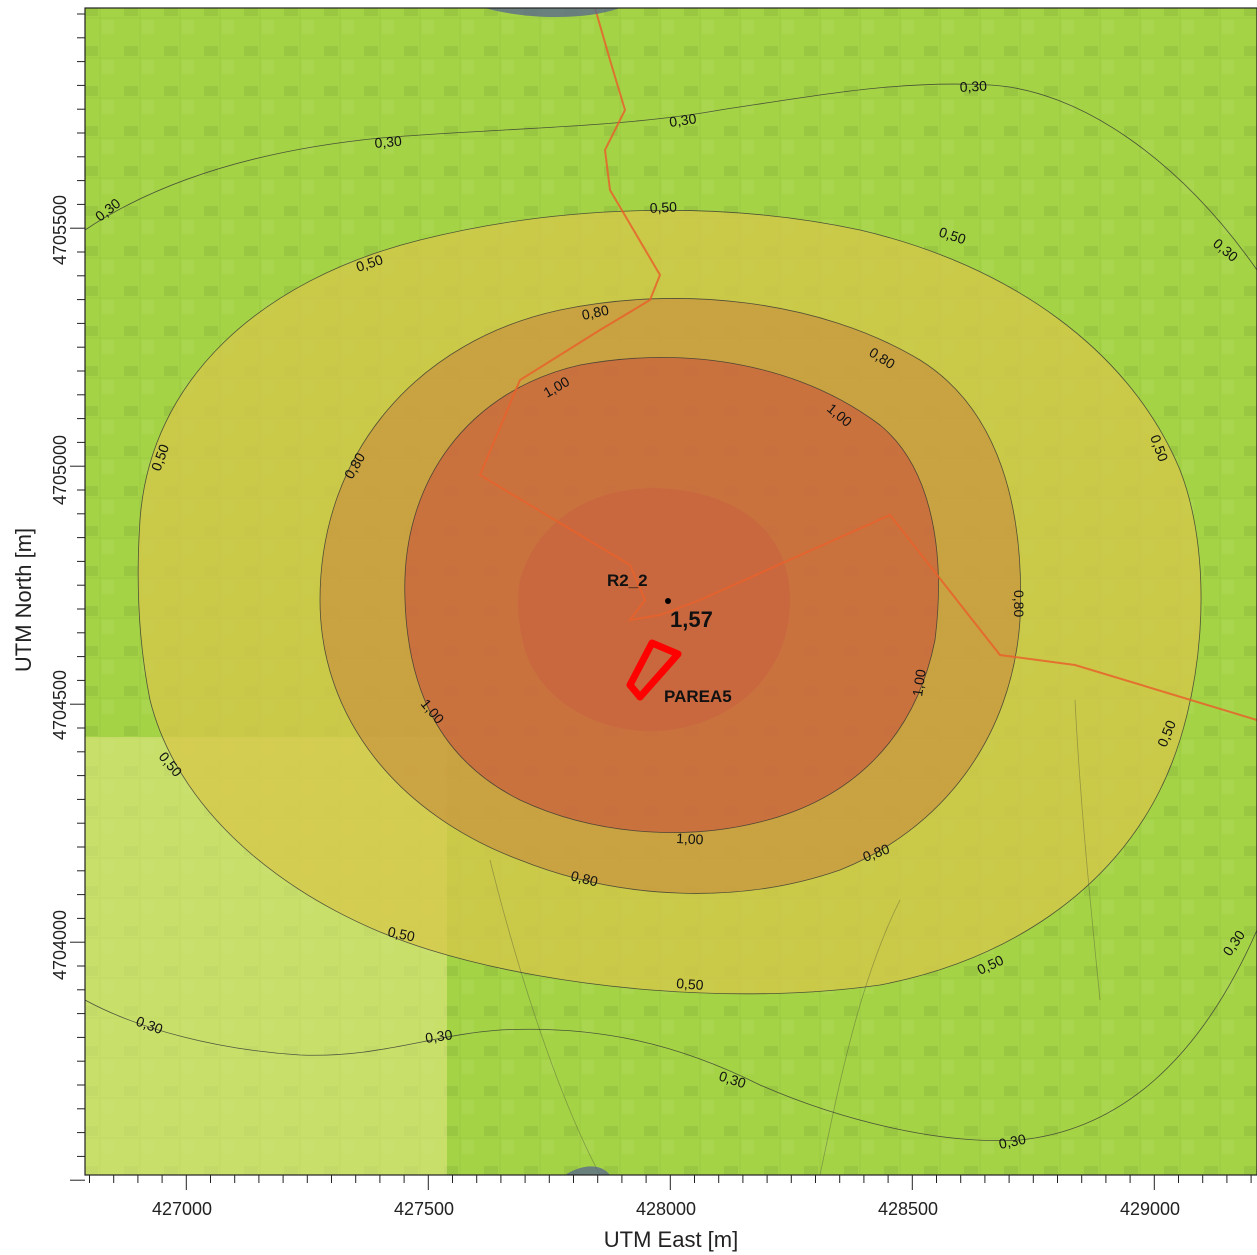 Image resolution: width=1257 pixels, height=1255 pixels. I want to click on x-axis-ticks, so click(670, 1182).